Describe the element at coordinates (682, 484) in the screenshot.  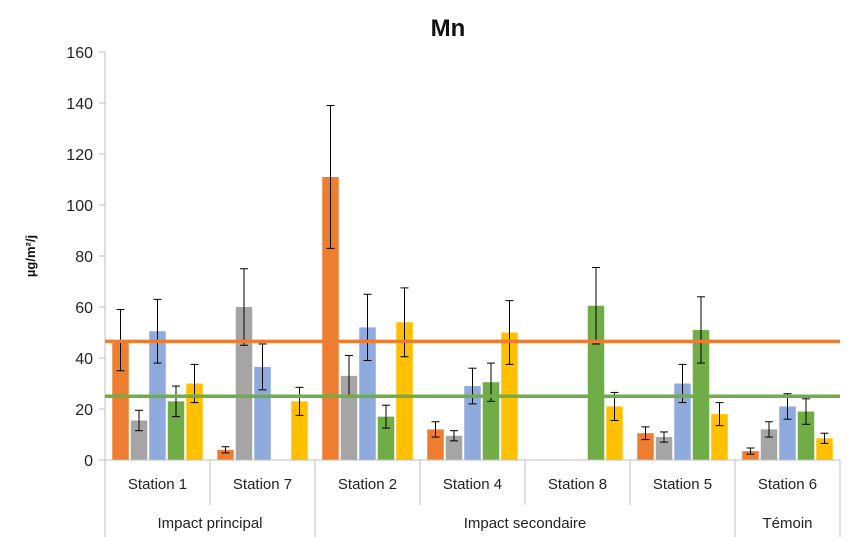
I see `category-label: Station 5` at that location.